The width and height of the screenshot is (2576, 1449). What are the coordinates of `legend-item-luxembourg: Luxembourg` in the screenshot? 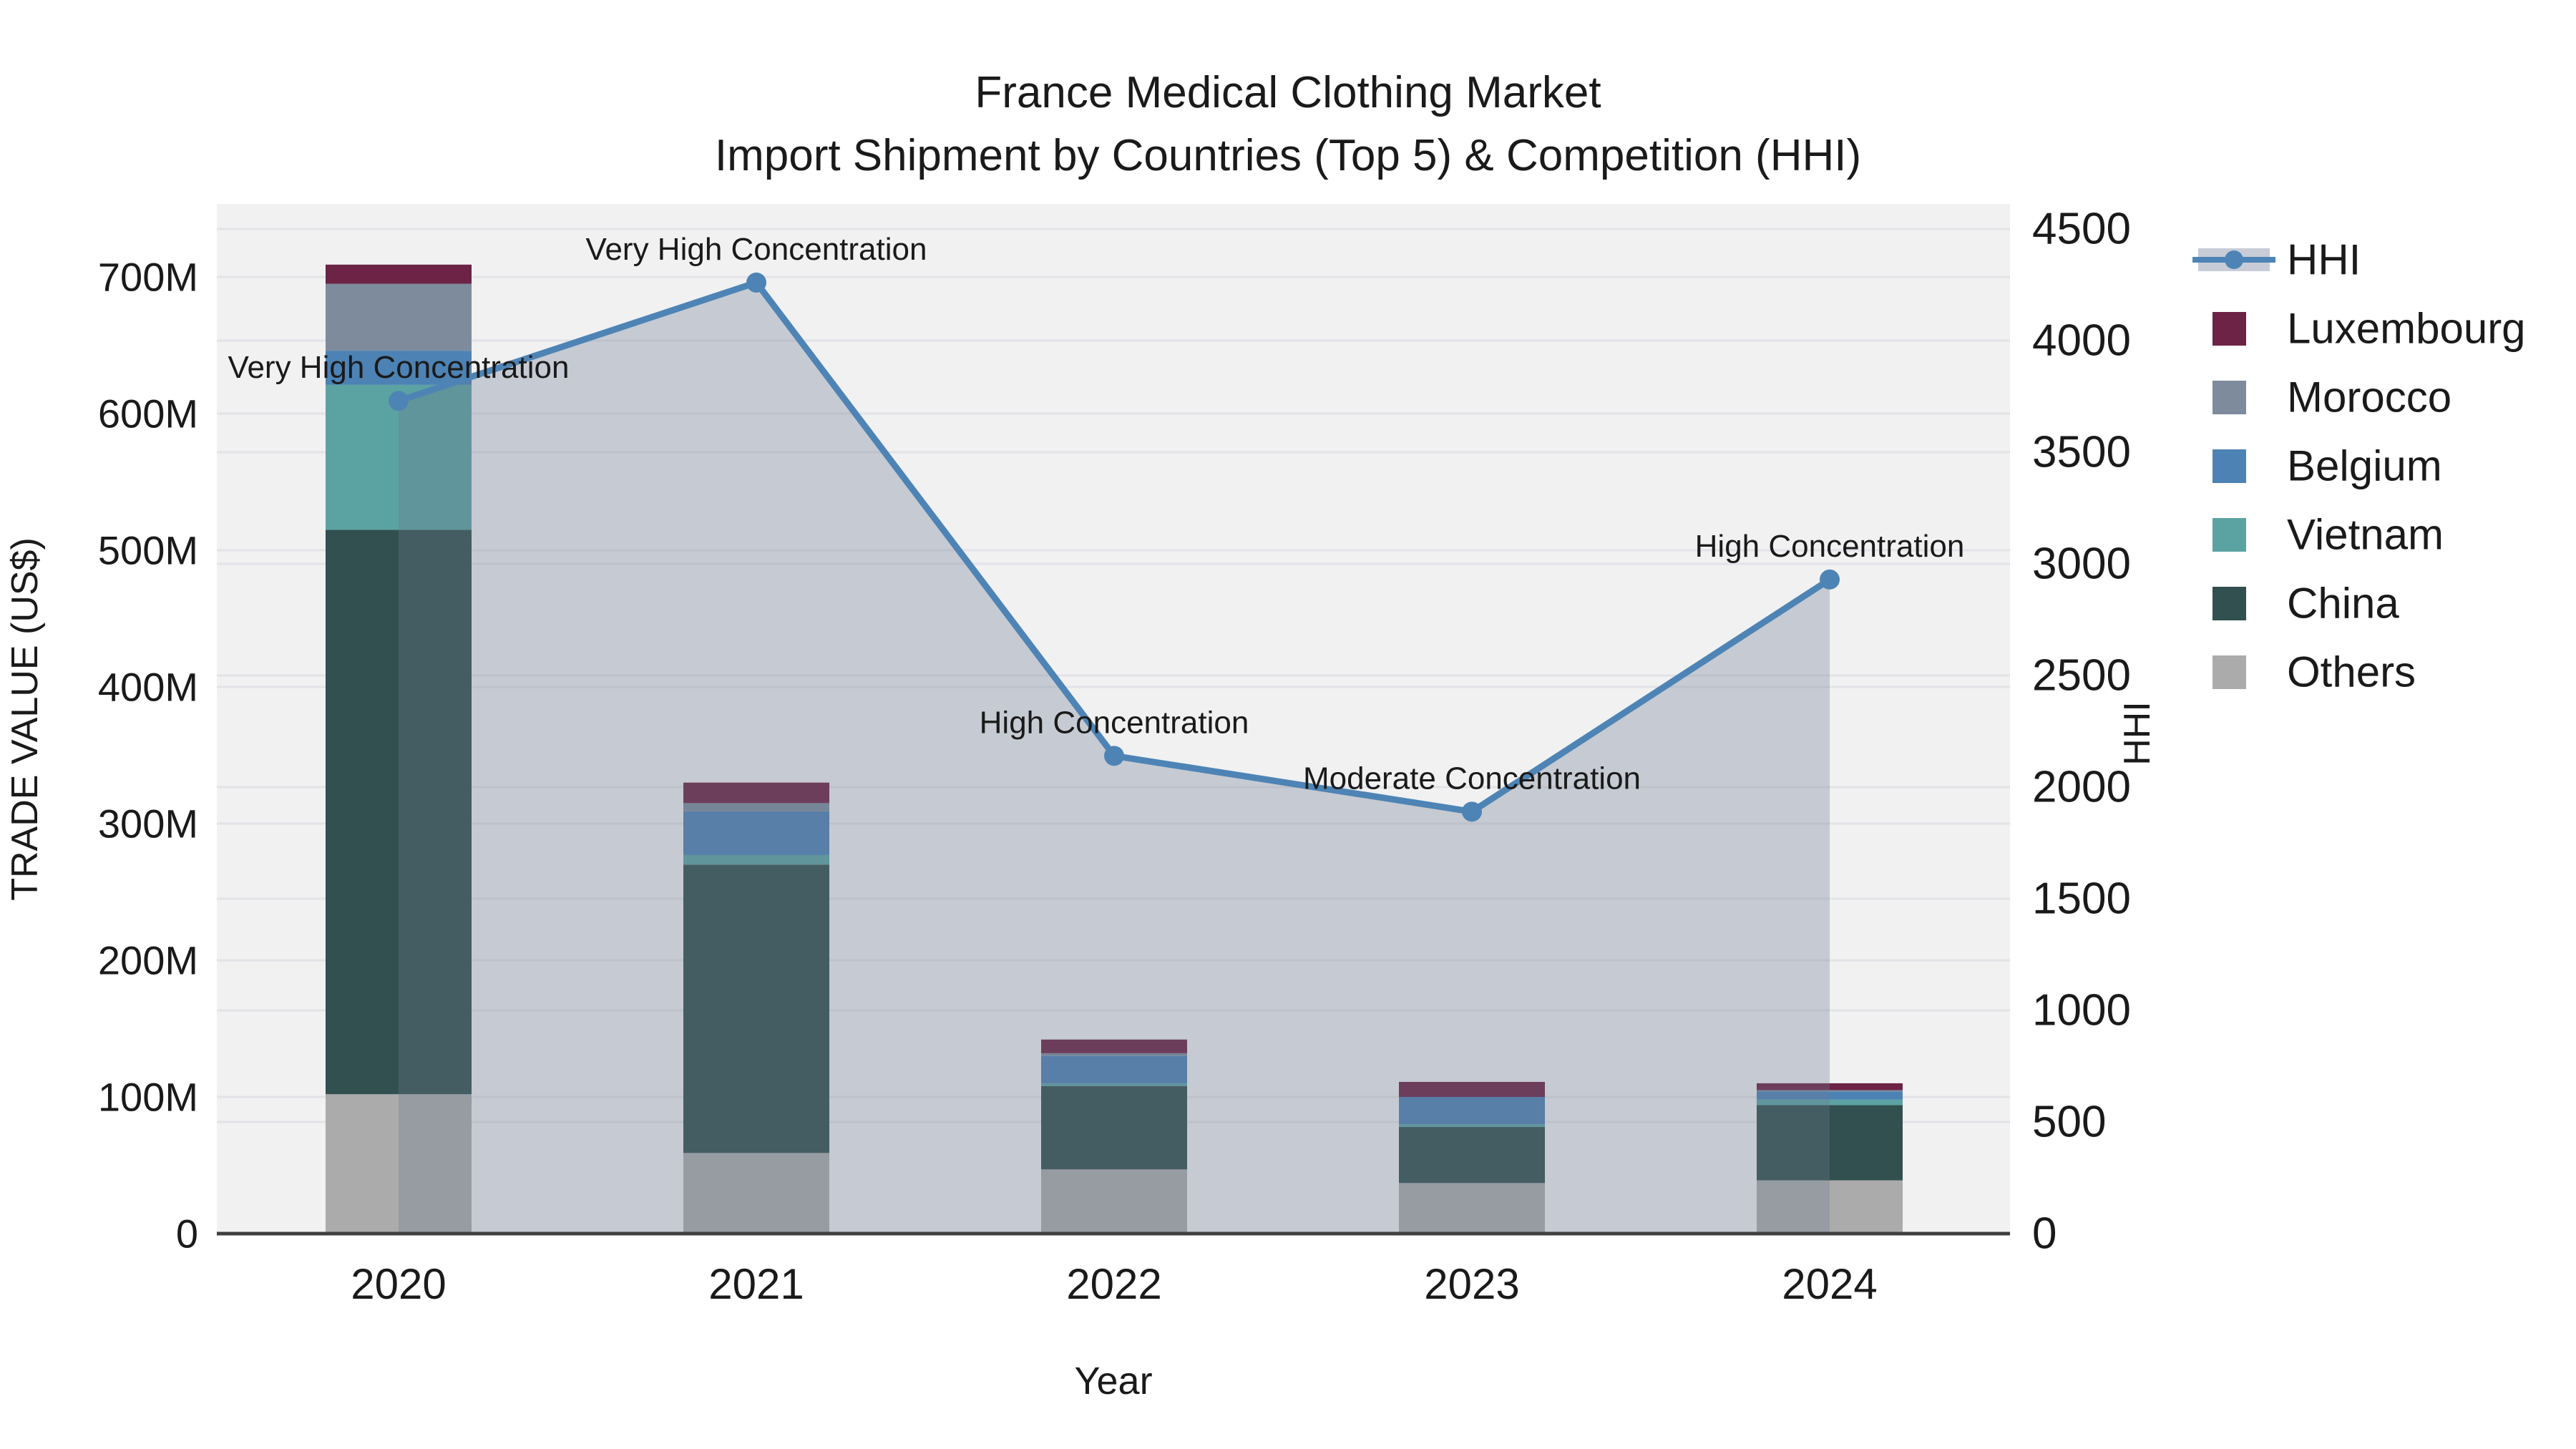 It's located at (2369, 329).